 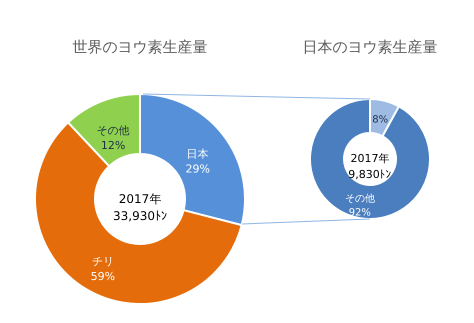 What do you see at coordinates (103, 276) in the screenshot?
I see `data-label: 59%` at bounding box center [103, 276].